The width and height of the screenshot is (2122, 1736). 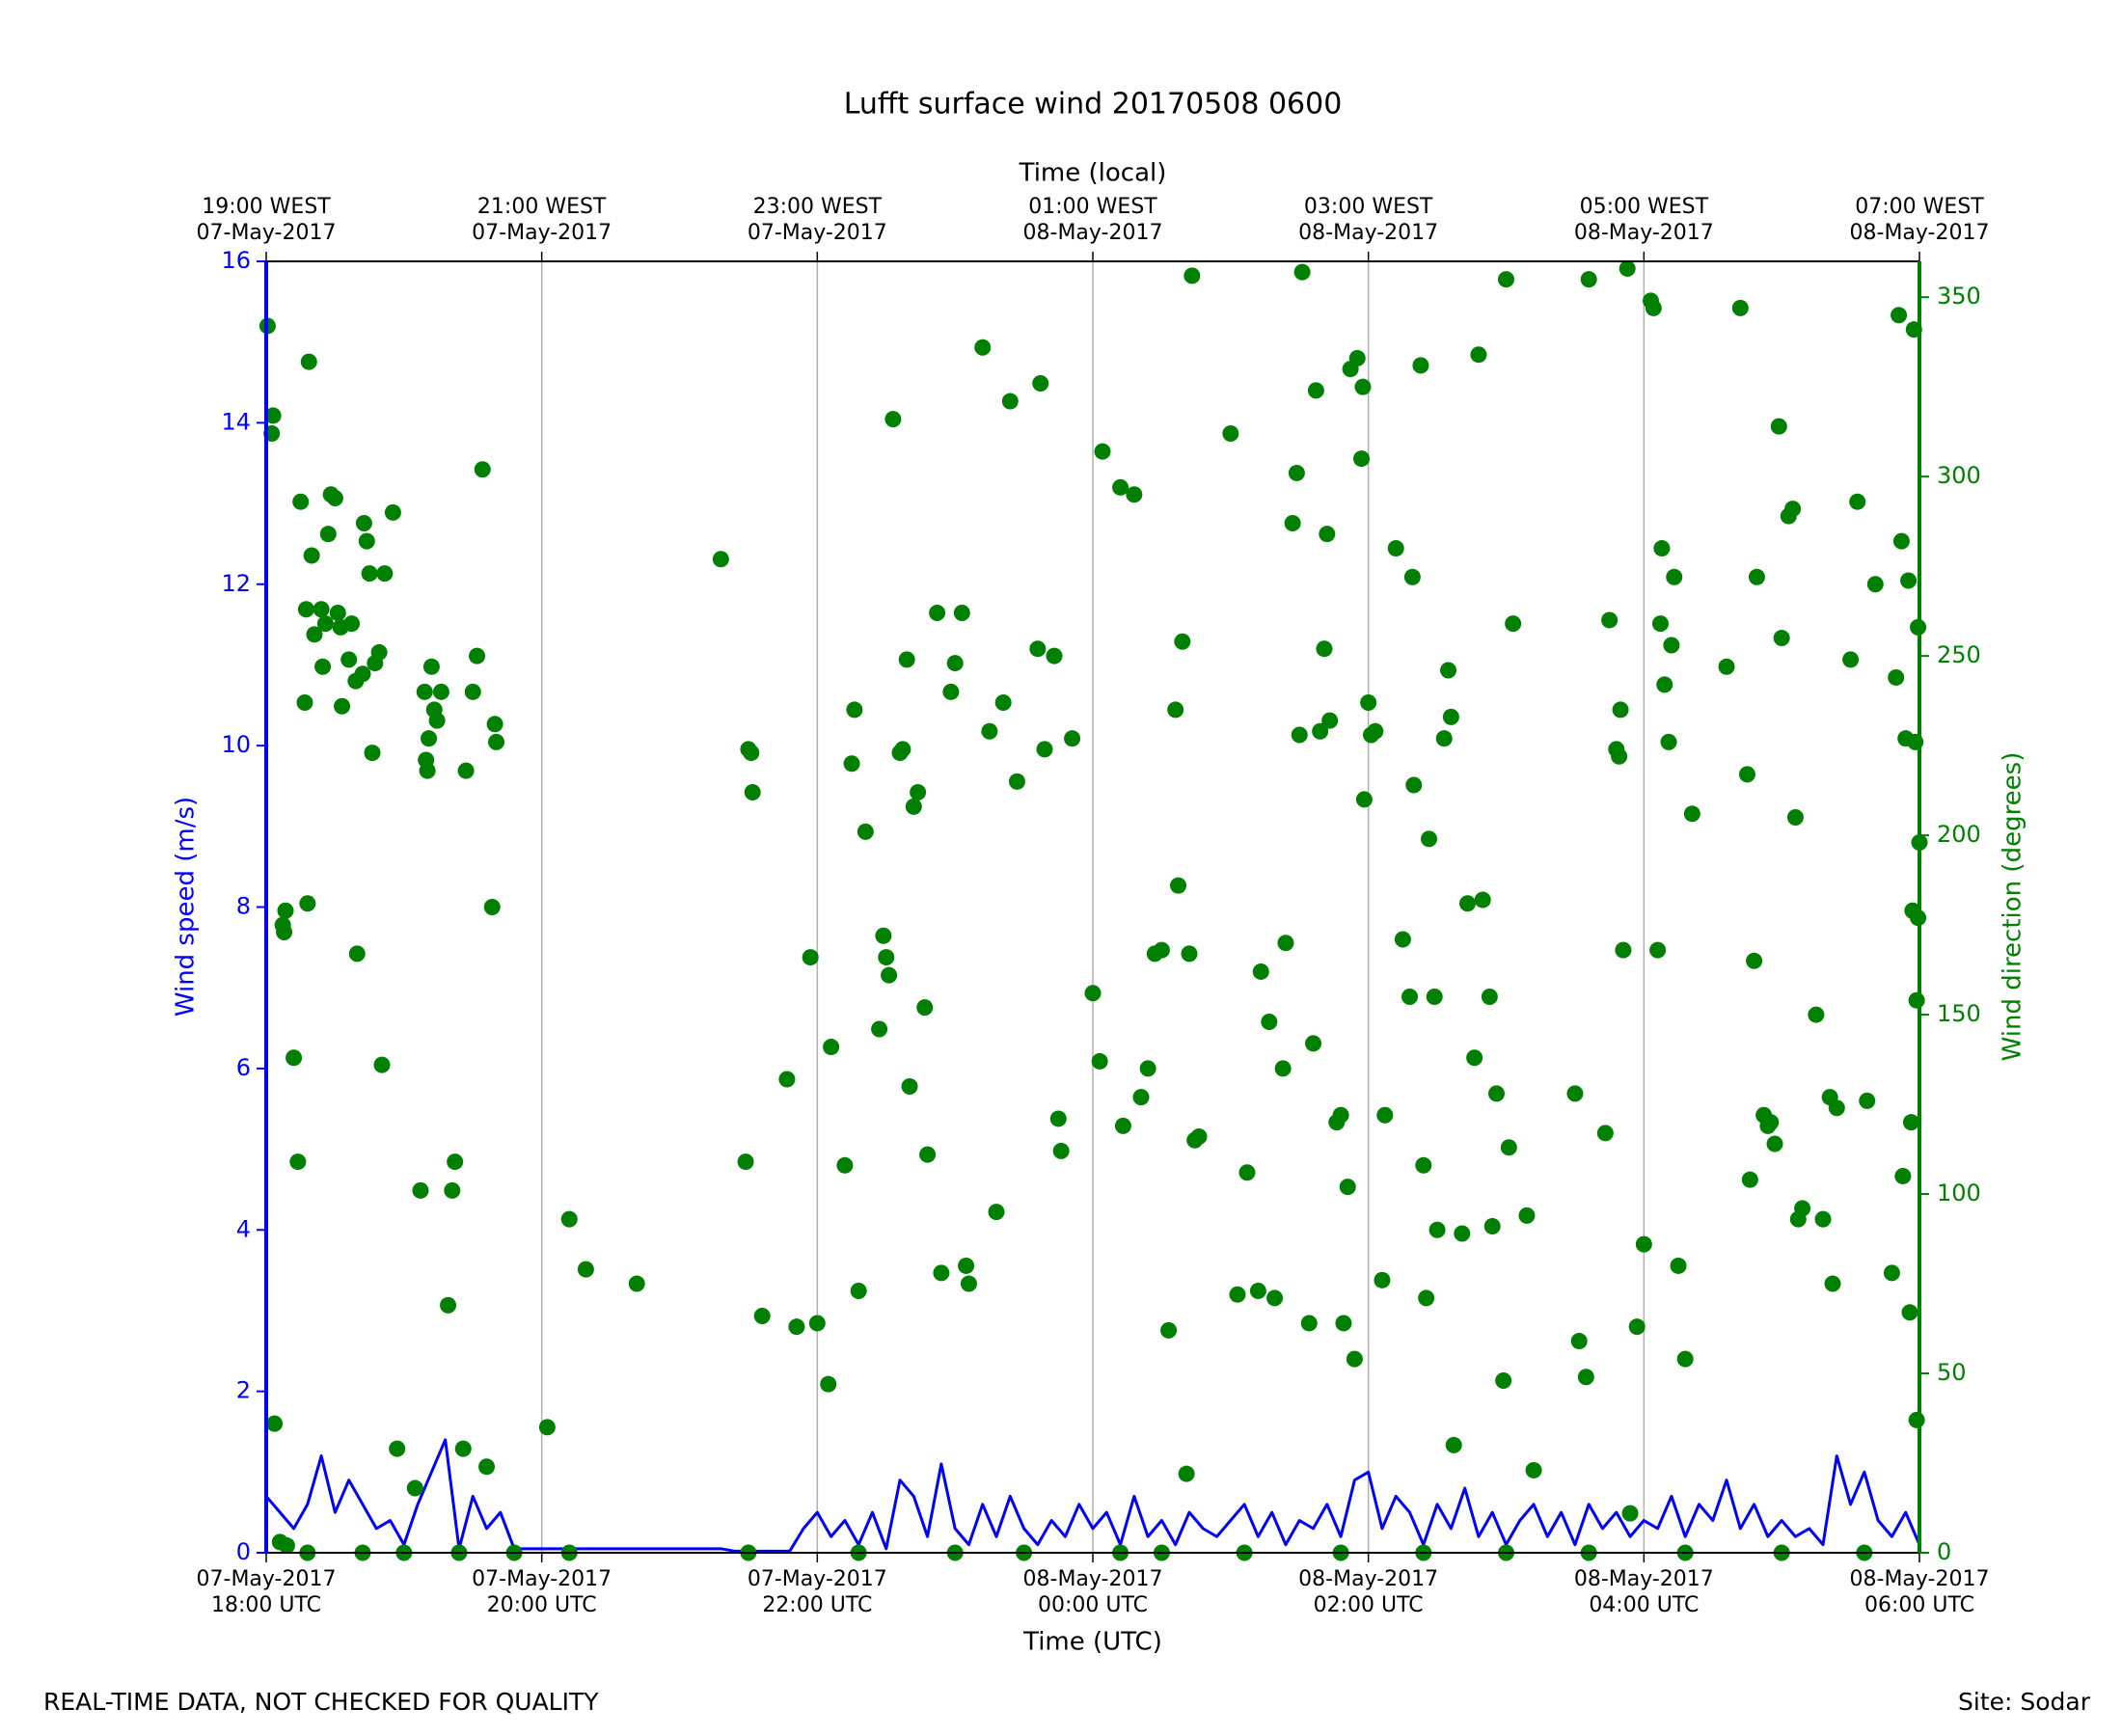 What do you see at coordinates (244, 1551) in the screenshot?
I see `y-tick-label: 0` at bounding box center [244, 1551].